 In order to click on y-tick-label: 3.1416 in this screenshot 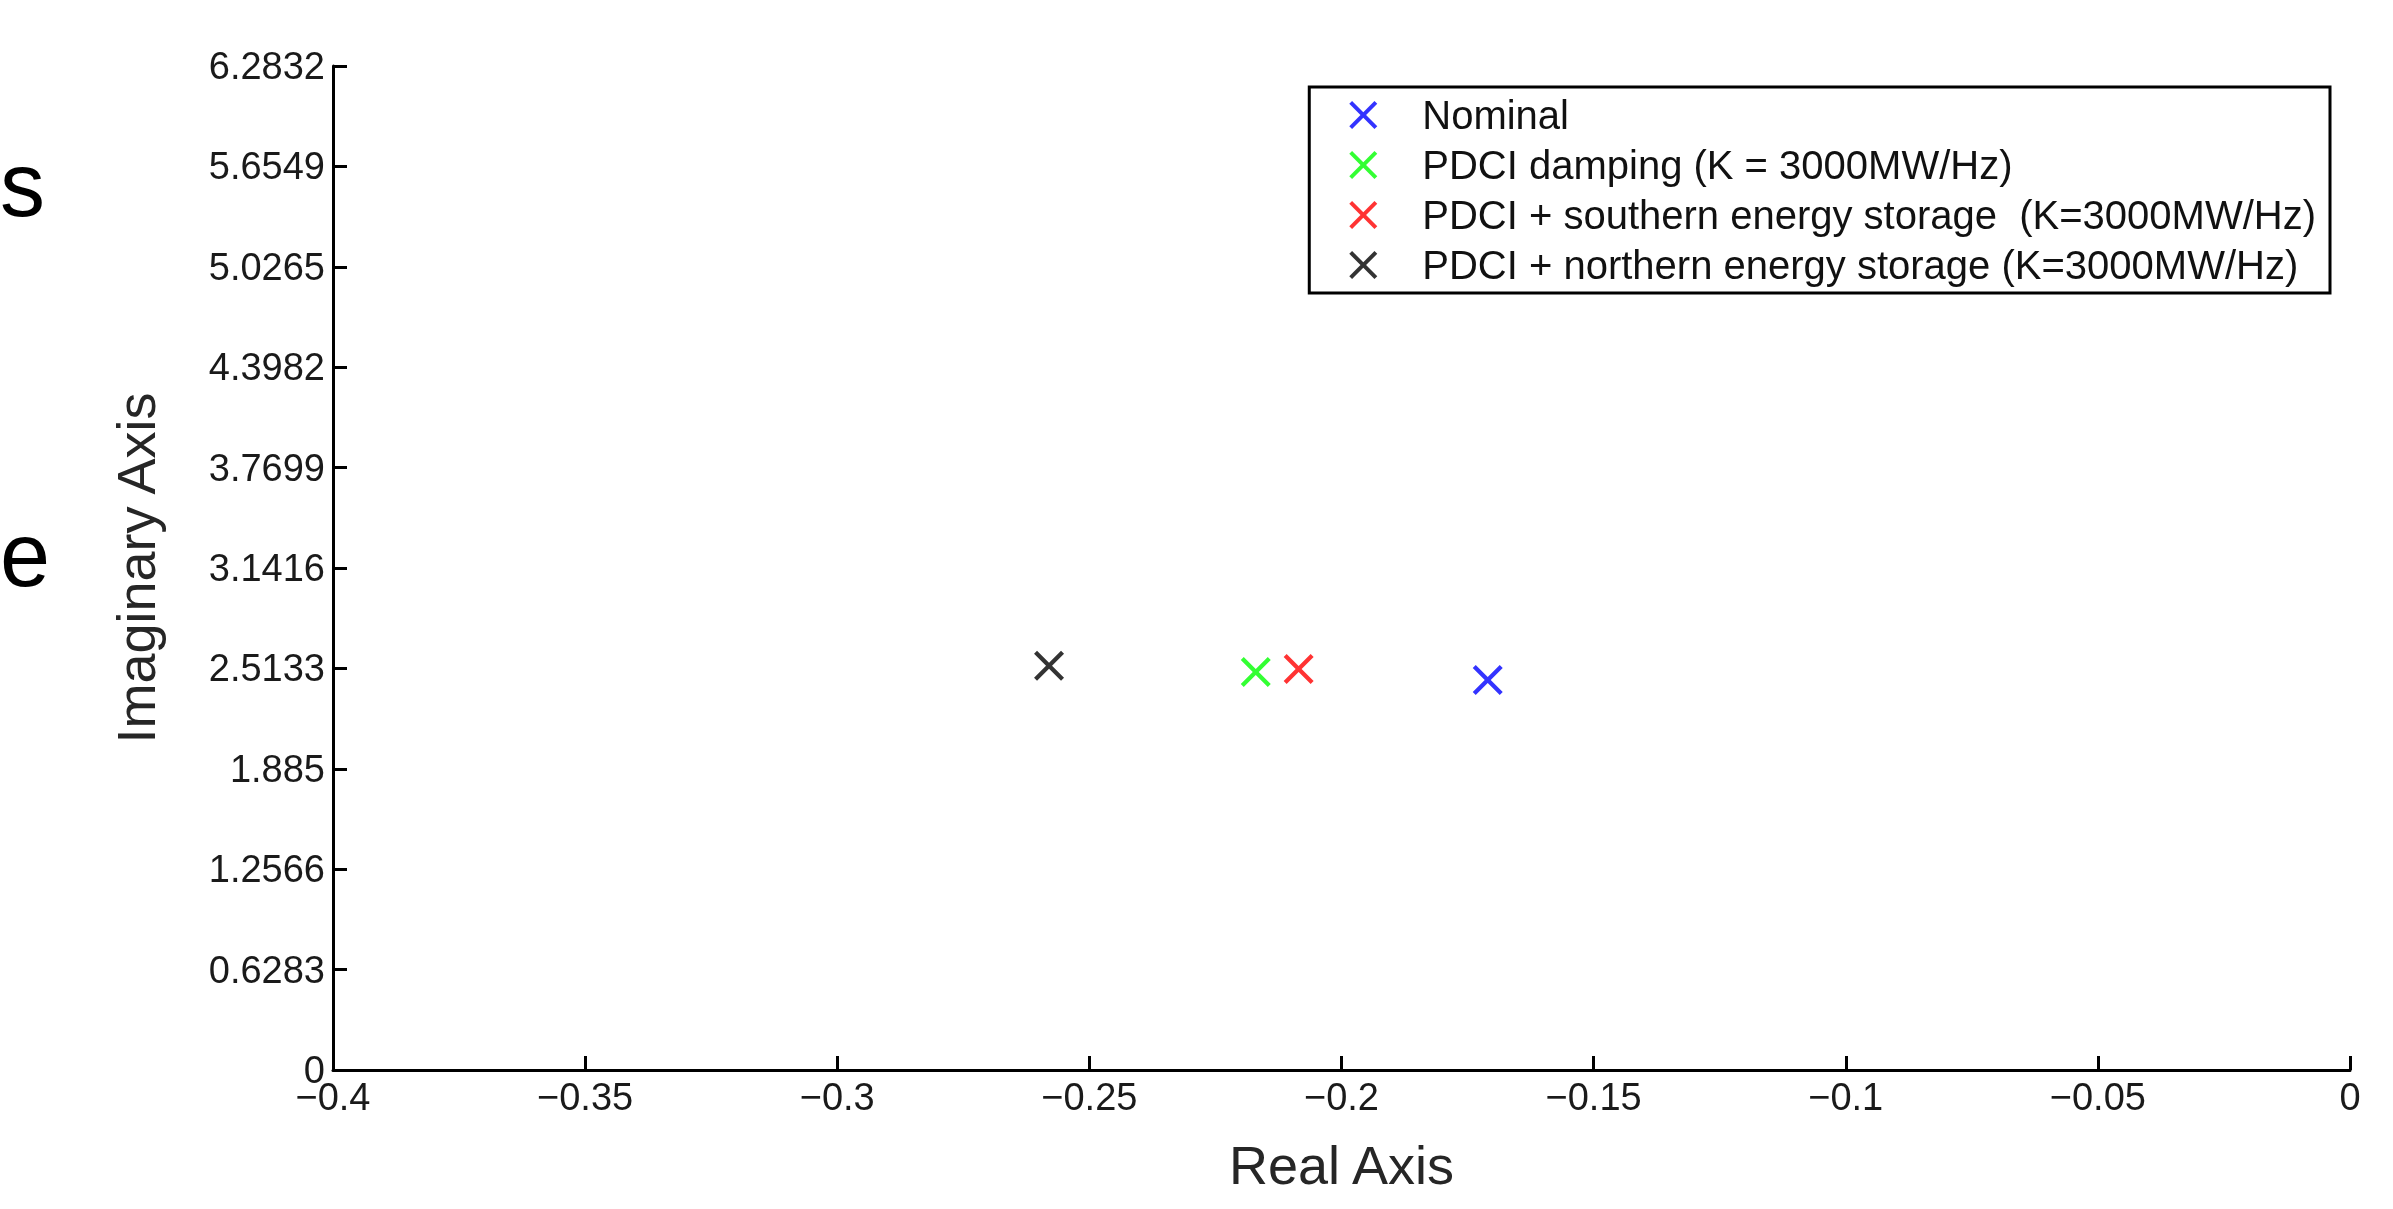, I will do `click(266, 568)`.